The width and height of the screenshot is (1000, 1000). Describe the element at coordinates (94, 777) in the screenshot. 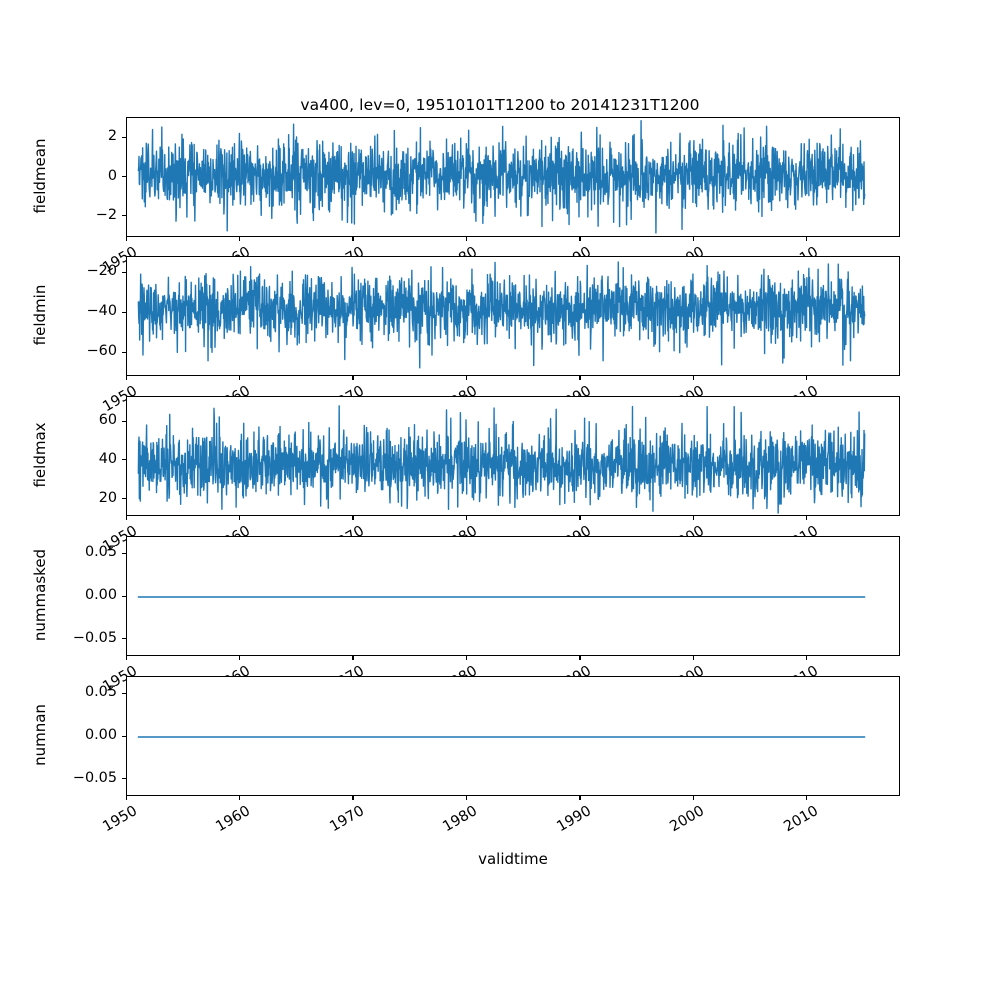

I see `ytick-label-numnan-0: −0.05` at that location.